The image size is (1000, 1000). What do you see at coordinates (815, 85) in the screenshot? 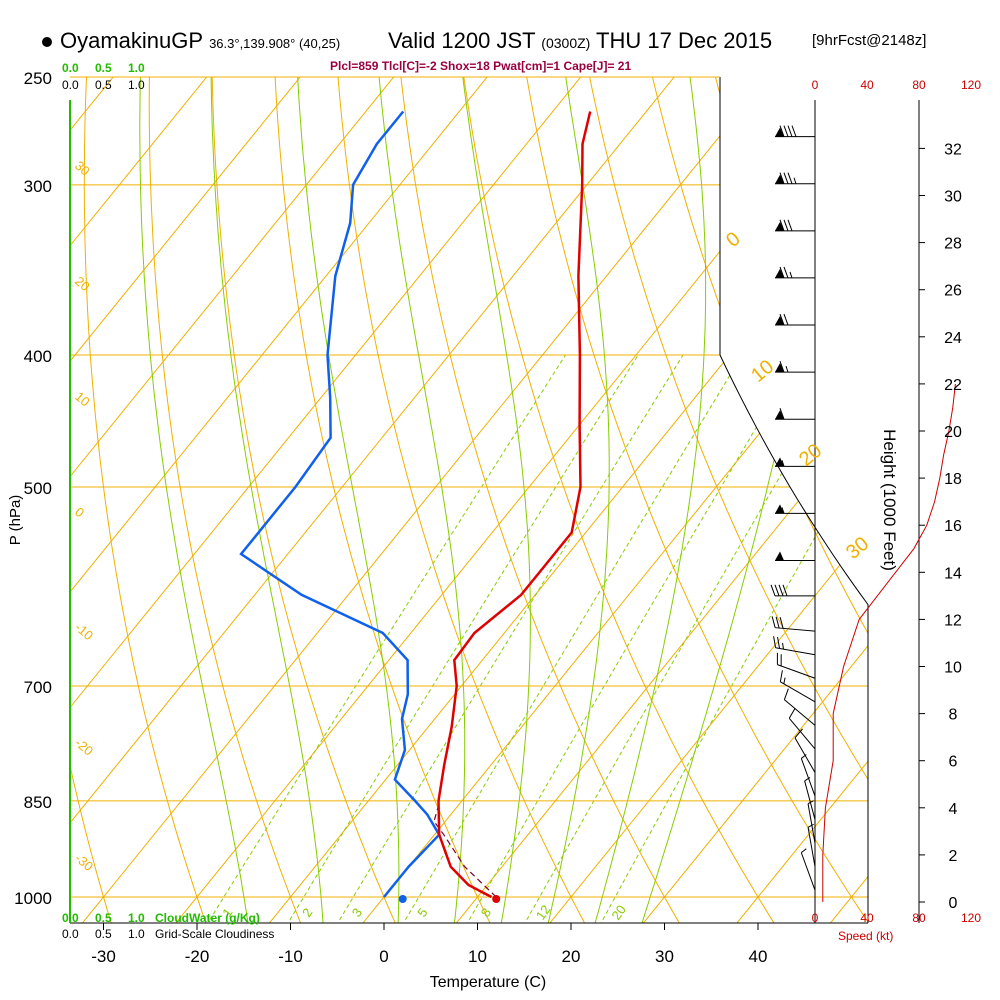
I see `speed-tick-label-top: 0` at bounding box center [815, 85].